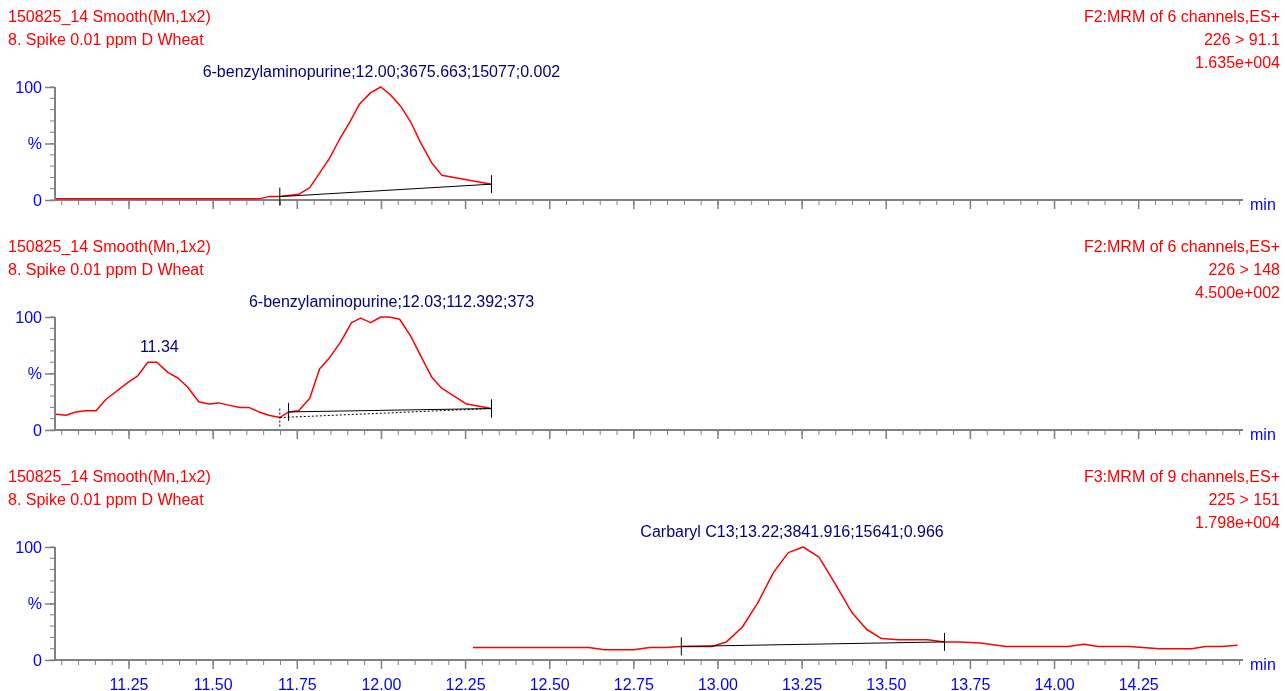  I want to click on x-tick-label: 12.50, so click(549, 683).